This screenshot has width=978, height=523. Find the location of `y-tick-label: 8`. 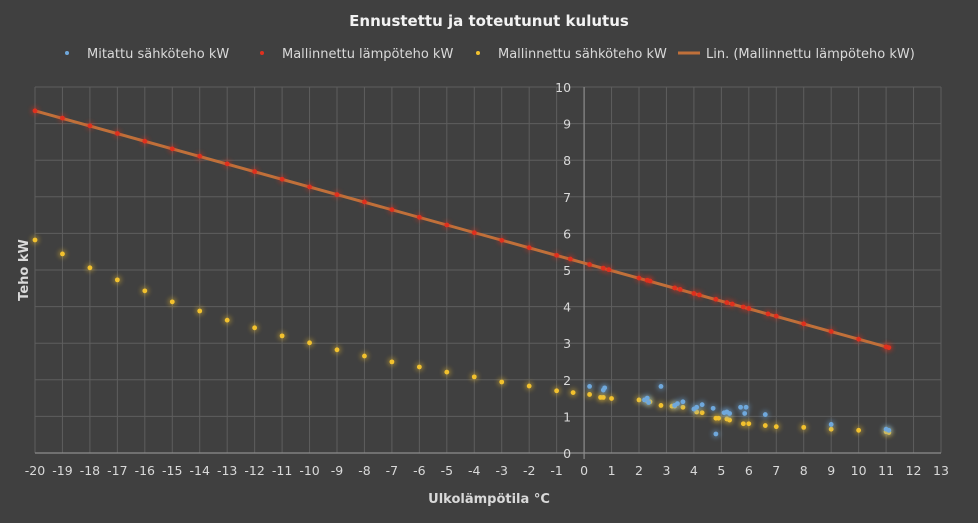

y-tick-label: 8 is located at coordinates (567, 160).